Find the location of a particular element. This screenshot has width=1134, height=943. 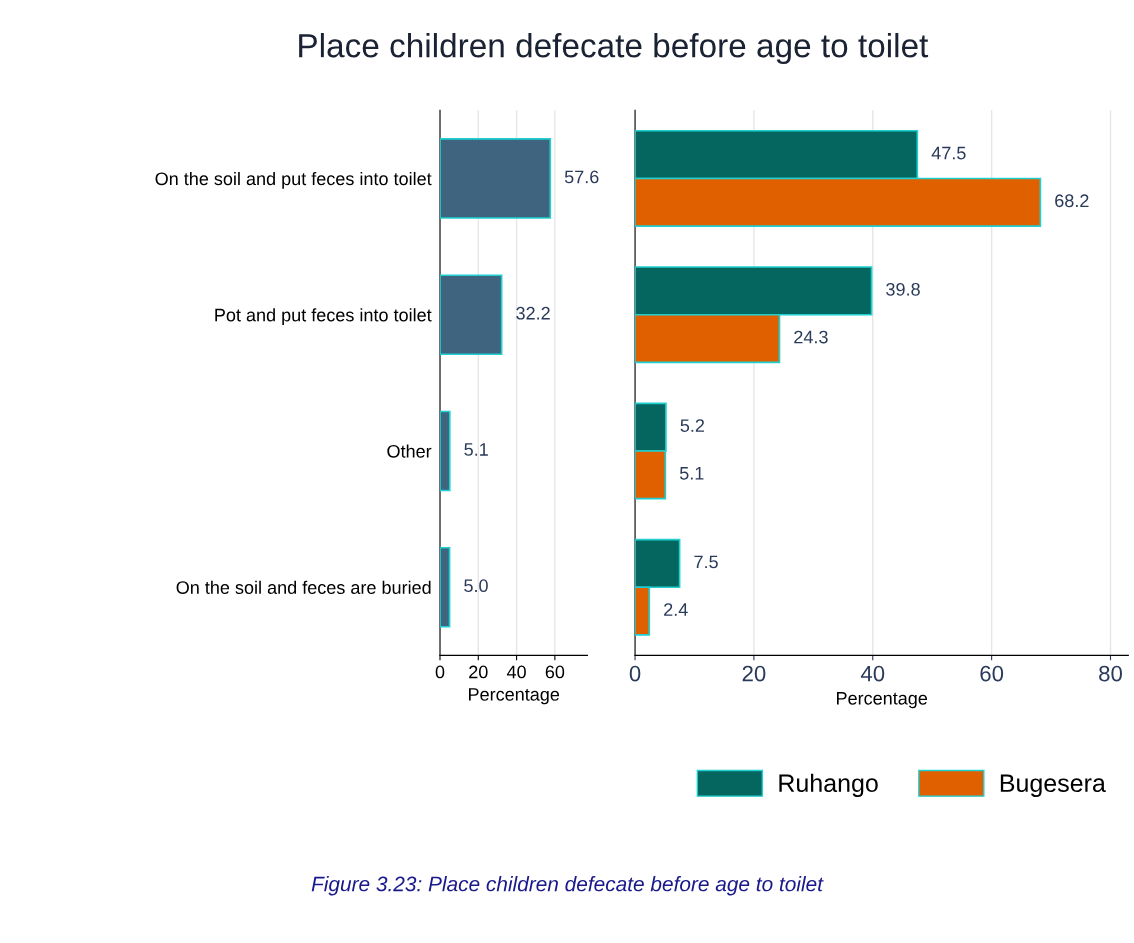

y-tick-label: Pot and put feces into toilet is located at coordinates (323, 317).